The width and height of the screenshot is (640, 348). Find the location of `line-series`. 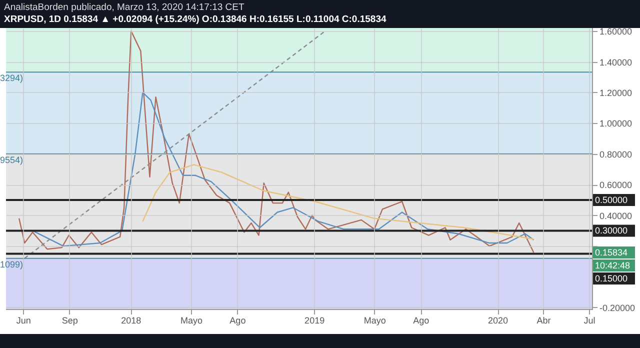

line-series is located at coordinates (338, 202).